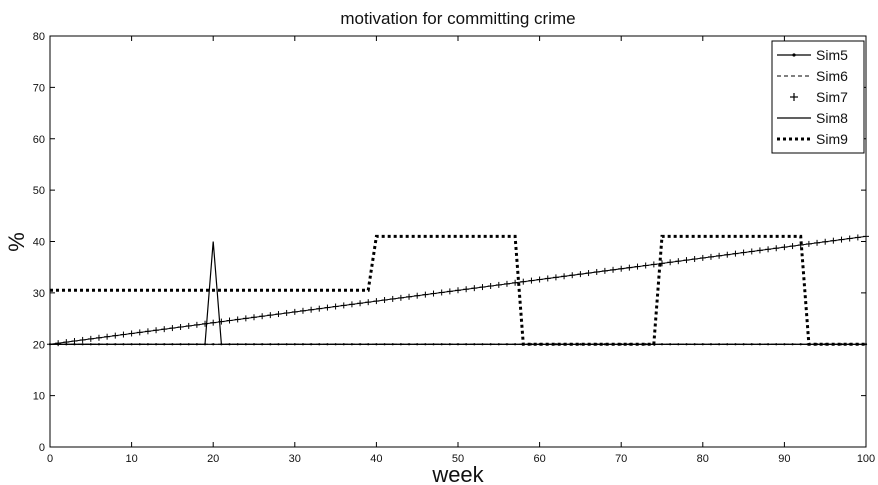  What do you see at coordinates (39, 37) in the screenshot?
I see `y-tick-label: 80` at bounding box center [39, 37].